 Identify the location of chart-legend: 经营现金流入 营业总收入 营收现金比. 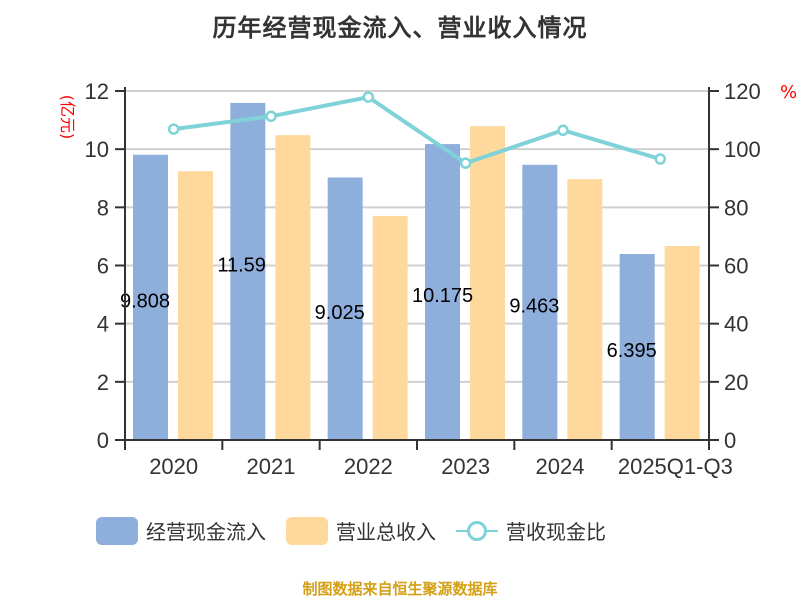
(361, 530).